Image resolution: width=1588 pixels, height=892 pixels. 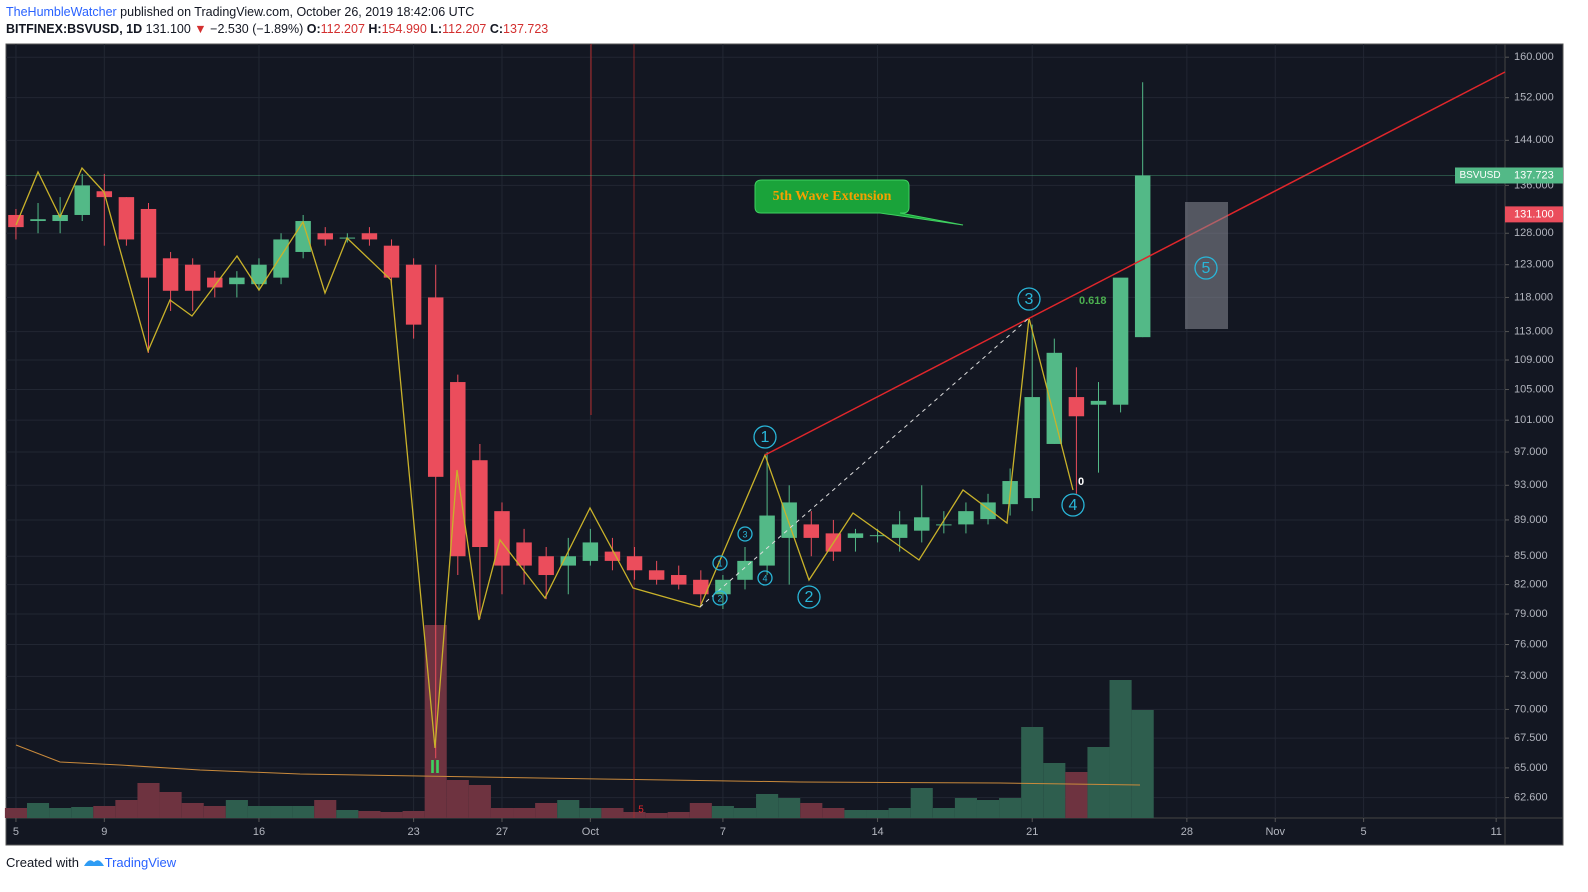 I want to click on y-tick-label: 79.000, so click(x=1531, y=614).